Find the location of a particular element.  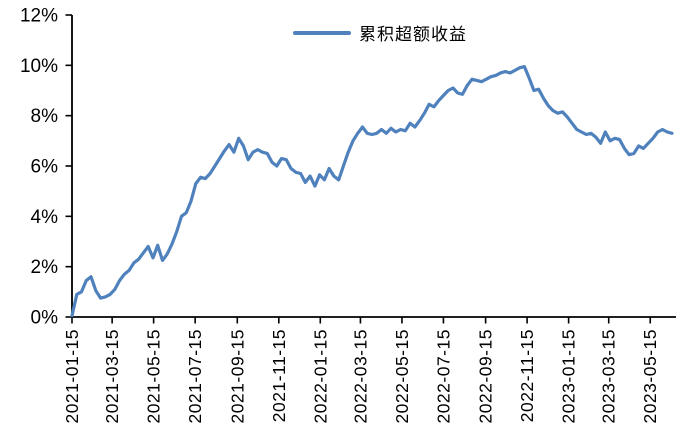

x-axis-tick-label: 2023-01-15 is located at coordinates (569, 376).